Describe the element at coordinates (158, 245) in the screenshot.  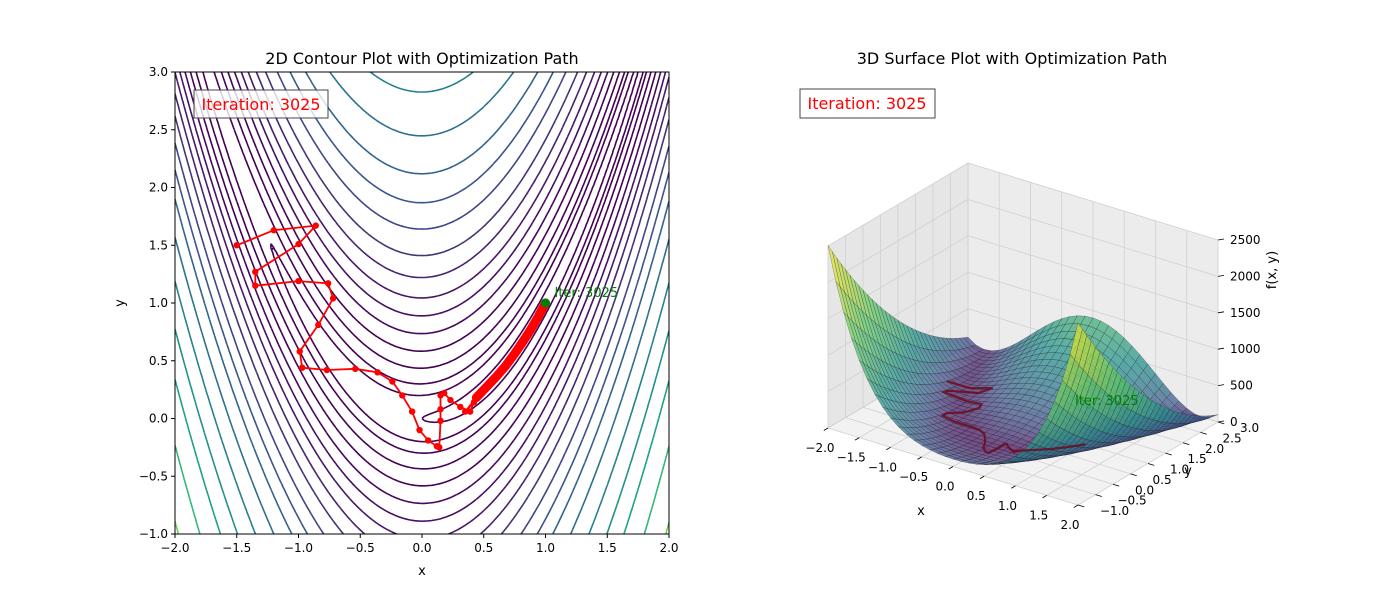
I see `y-tick-label: 1.5` at that location.